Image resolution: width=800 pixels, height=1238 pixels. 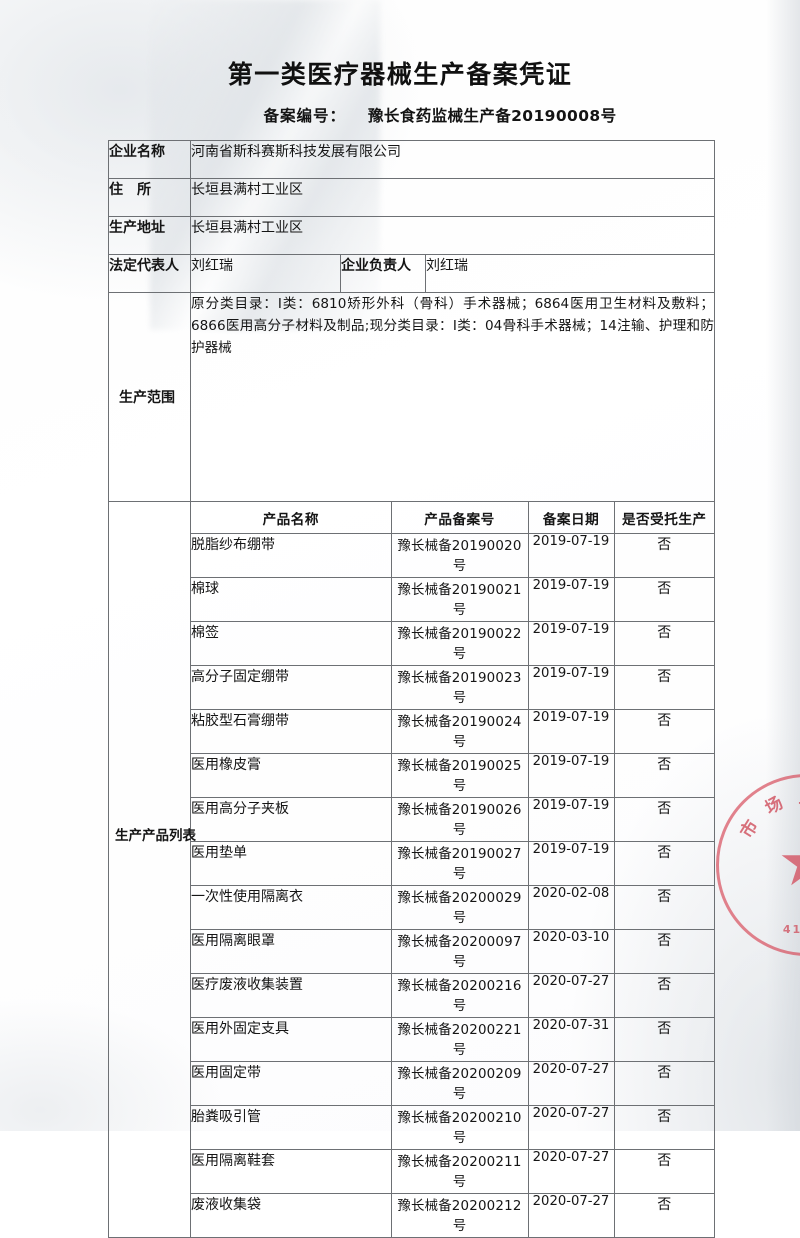 I want to click on cell-record-no: 豫长械备20190024号, so click(x=459, y=732).